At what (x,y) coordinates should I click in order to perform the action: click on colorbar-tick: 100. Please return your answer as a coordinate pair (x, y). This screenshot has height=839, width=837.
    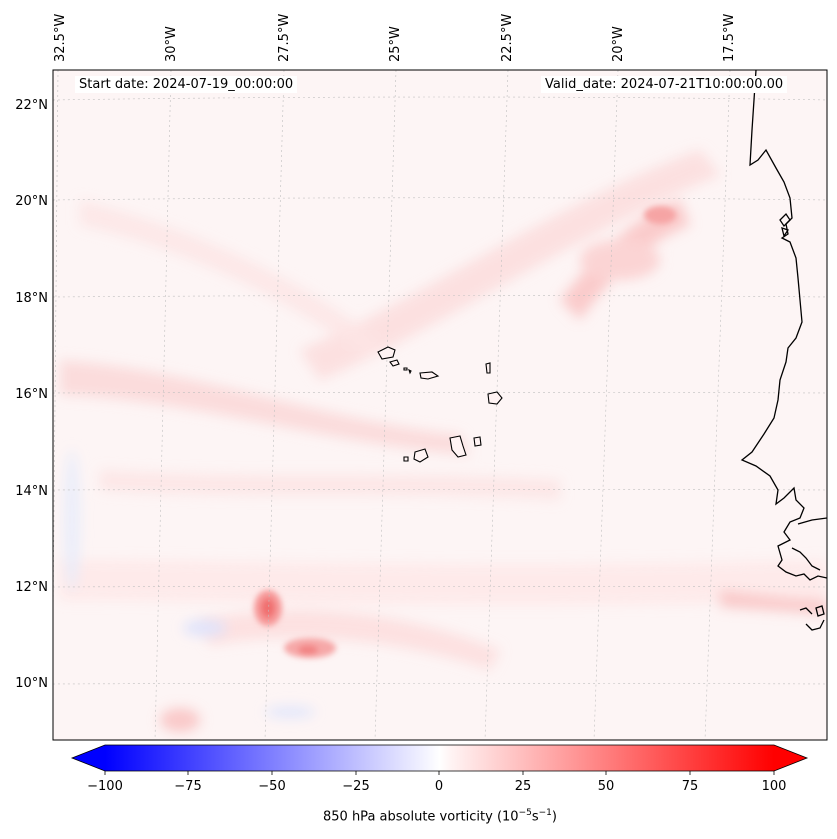
    Looking at the image, I should click on (774, 786).